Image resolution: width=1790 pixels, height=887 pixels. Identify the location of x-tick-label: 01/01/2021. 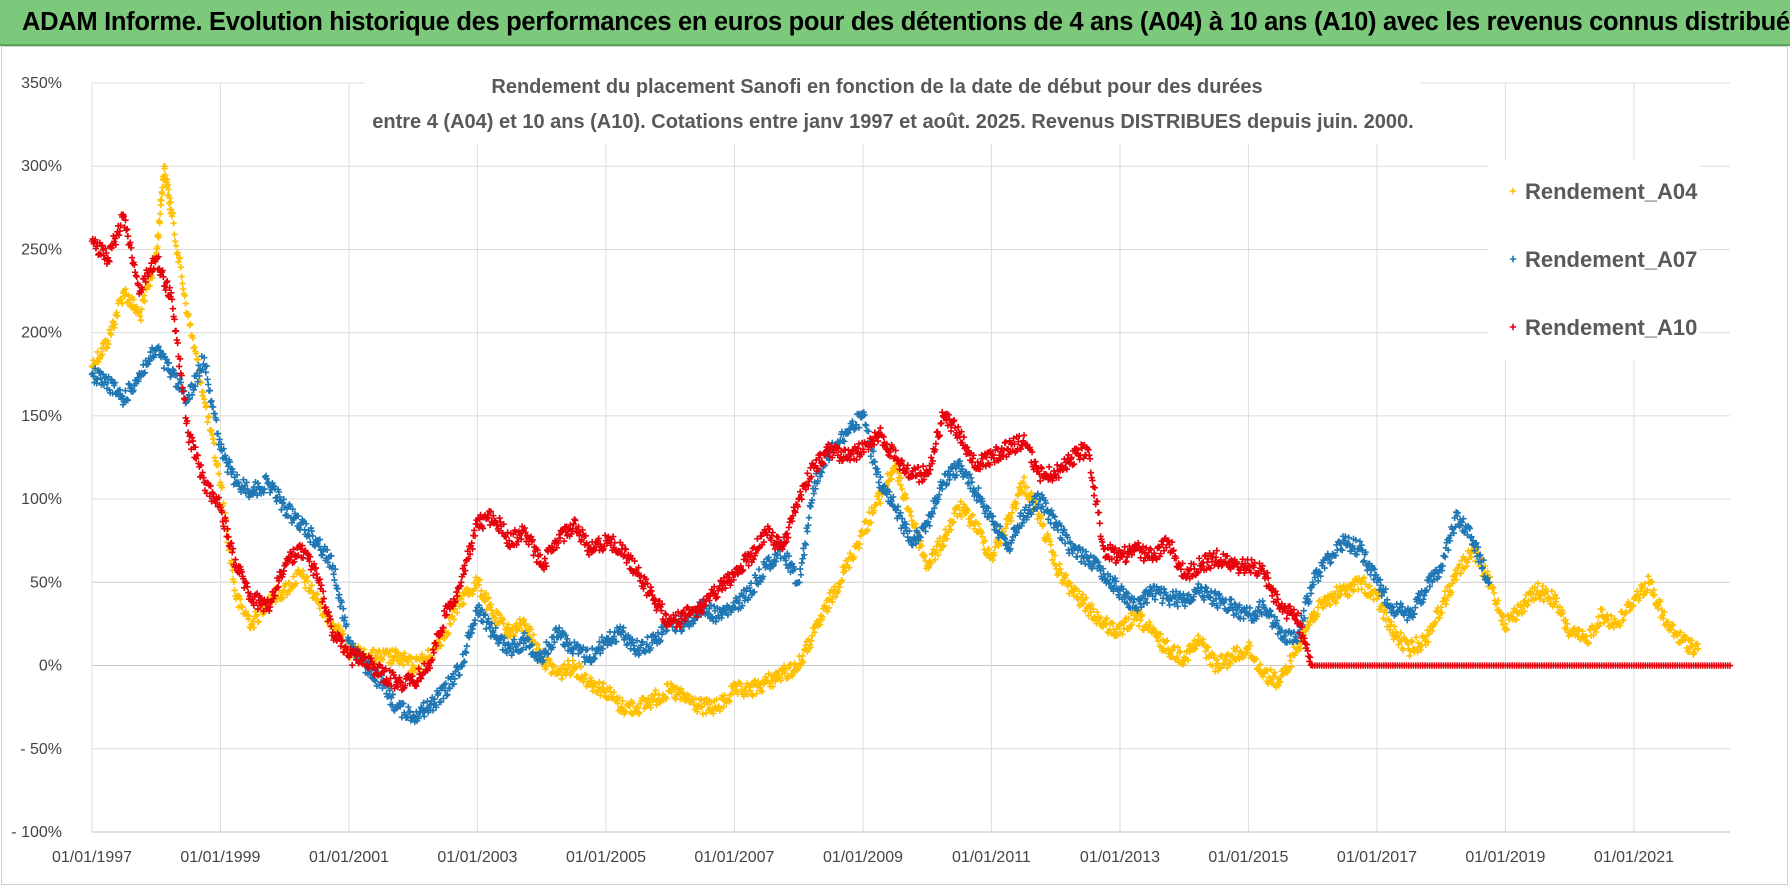
(1634, 857).